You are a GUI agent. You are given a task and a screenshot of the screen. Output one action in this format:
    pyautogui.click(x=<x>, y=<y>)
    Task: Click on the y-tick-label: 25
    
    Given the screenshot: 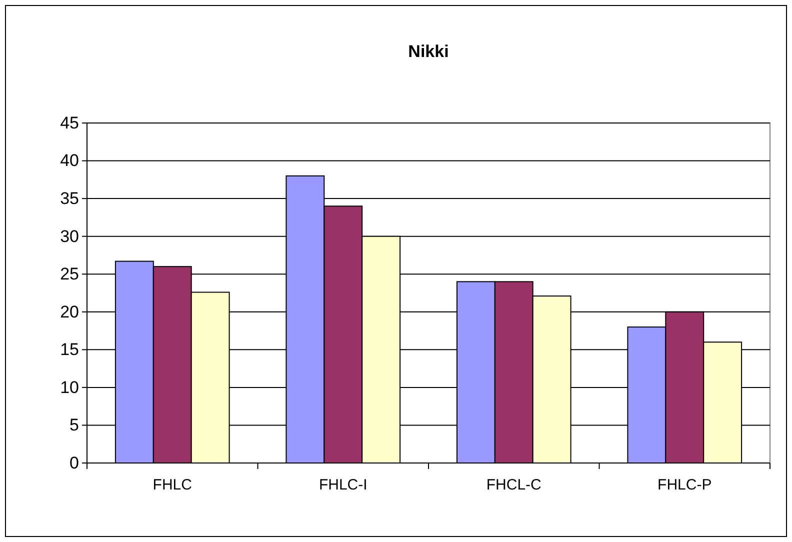 What is the action you would take?
    pyautogui.click(x=69, y=274)
    